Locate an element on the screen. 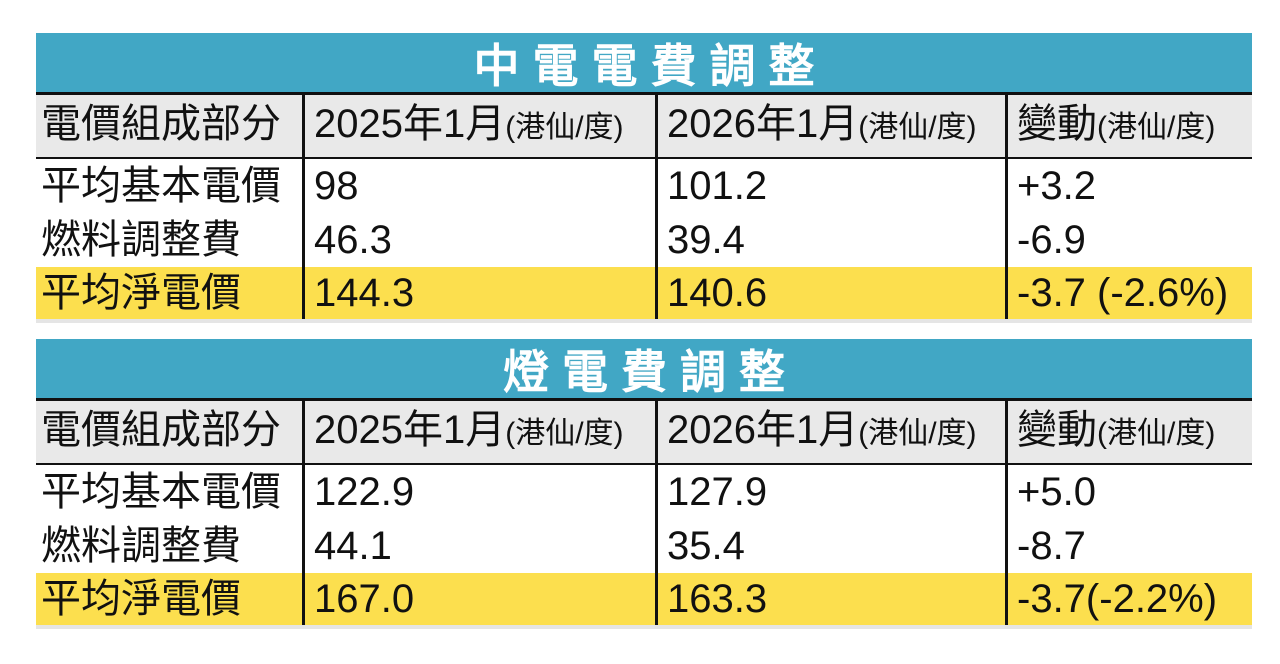 This screenshot has width=1280, height=664. value-change: -6.9 is located at coordinates (1128, 240).